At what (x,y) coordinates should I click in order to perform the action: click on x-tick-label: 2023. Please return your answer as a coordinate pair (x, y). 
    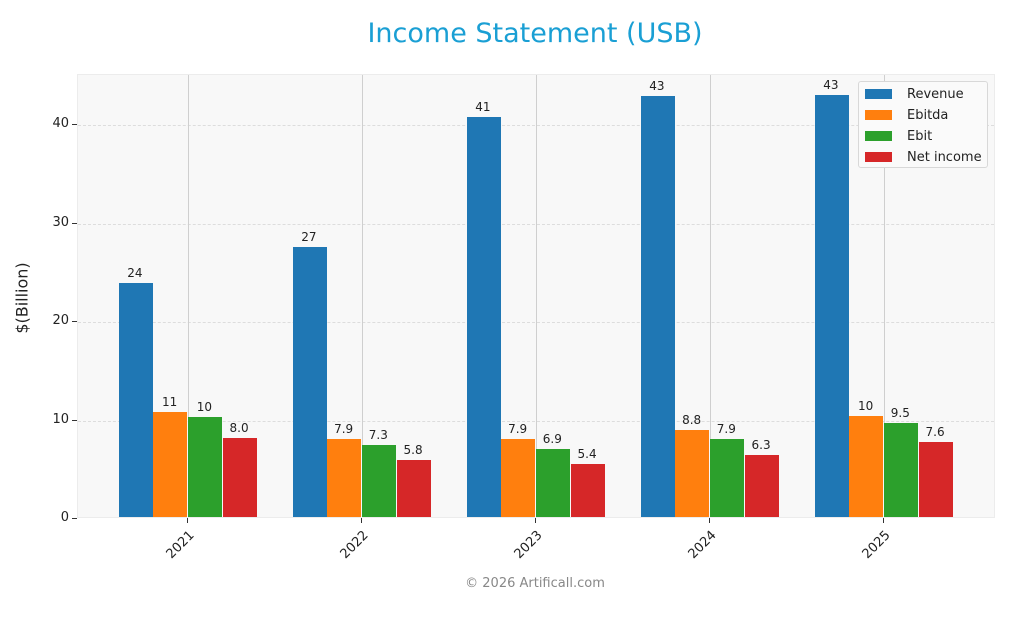
    Looking at the image, I should click on (528, 545).